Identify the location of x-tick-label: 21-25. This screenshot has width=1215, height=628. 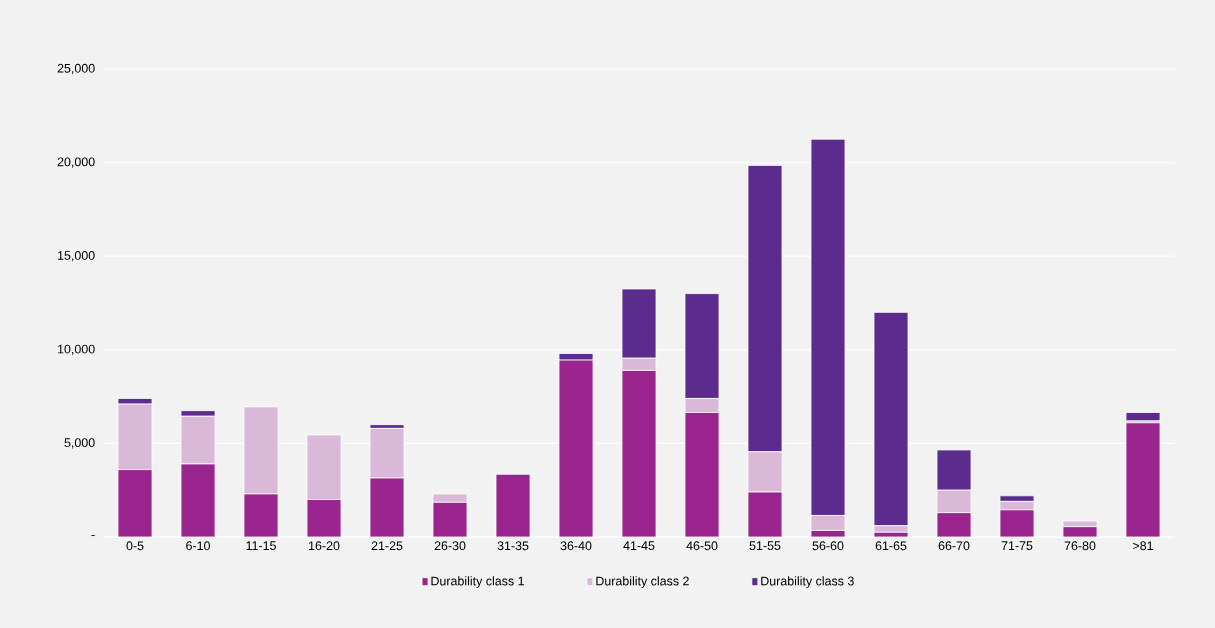
(387, 546).